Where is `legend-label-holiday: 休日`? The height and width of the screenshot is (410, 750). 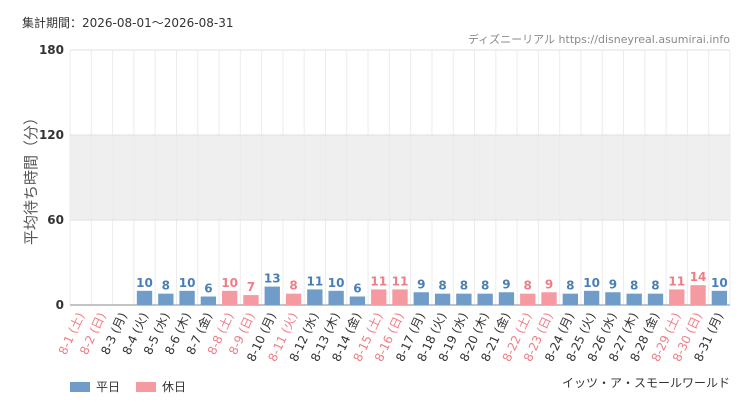 legend-label-holiday: 休日 is located at coordinates (174, 387).